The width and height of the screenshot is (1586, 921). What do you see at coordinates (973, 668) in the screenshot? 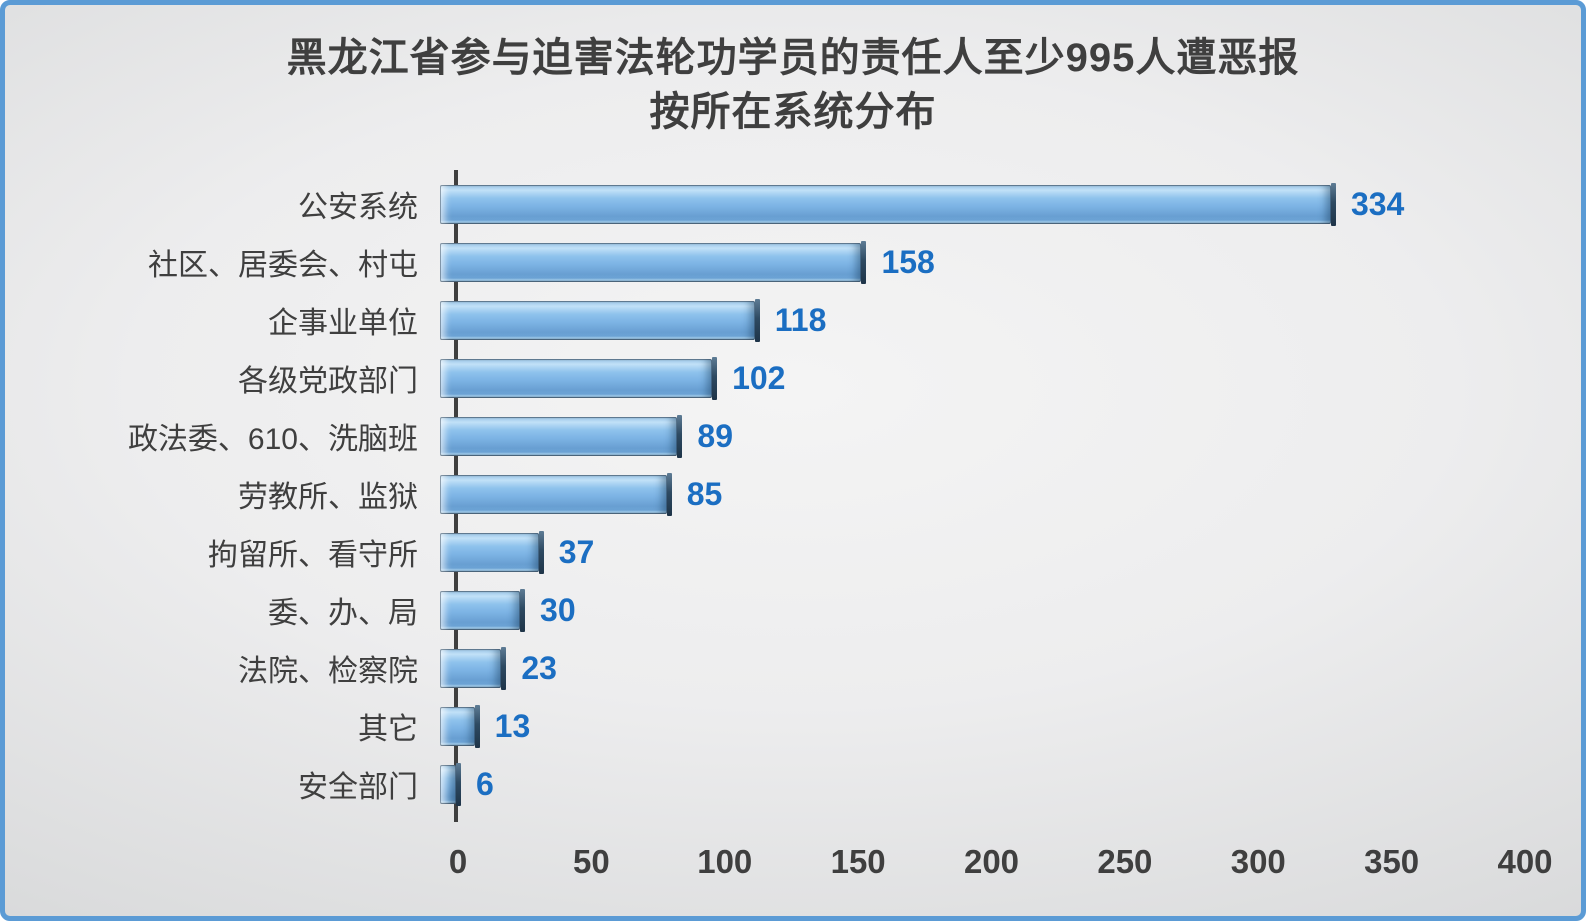
I see `bar-track: 23` at bounding box center [973, 668].